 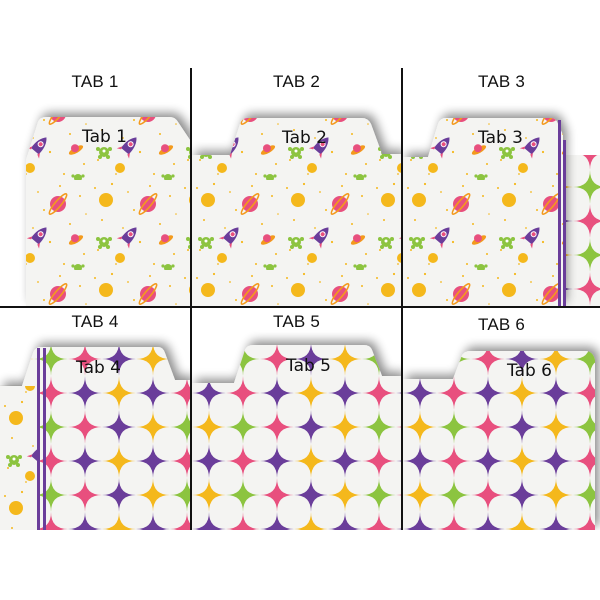 What do you see at coordinates (95, 81) in the screenshot?
I see `panel-label: TAB 1` at bounding box center [95, 81].